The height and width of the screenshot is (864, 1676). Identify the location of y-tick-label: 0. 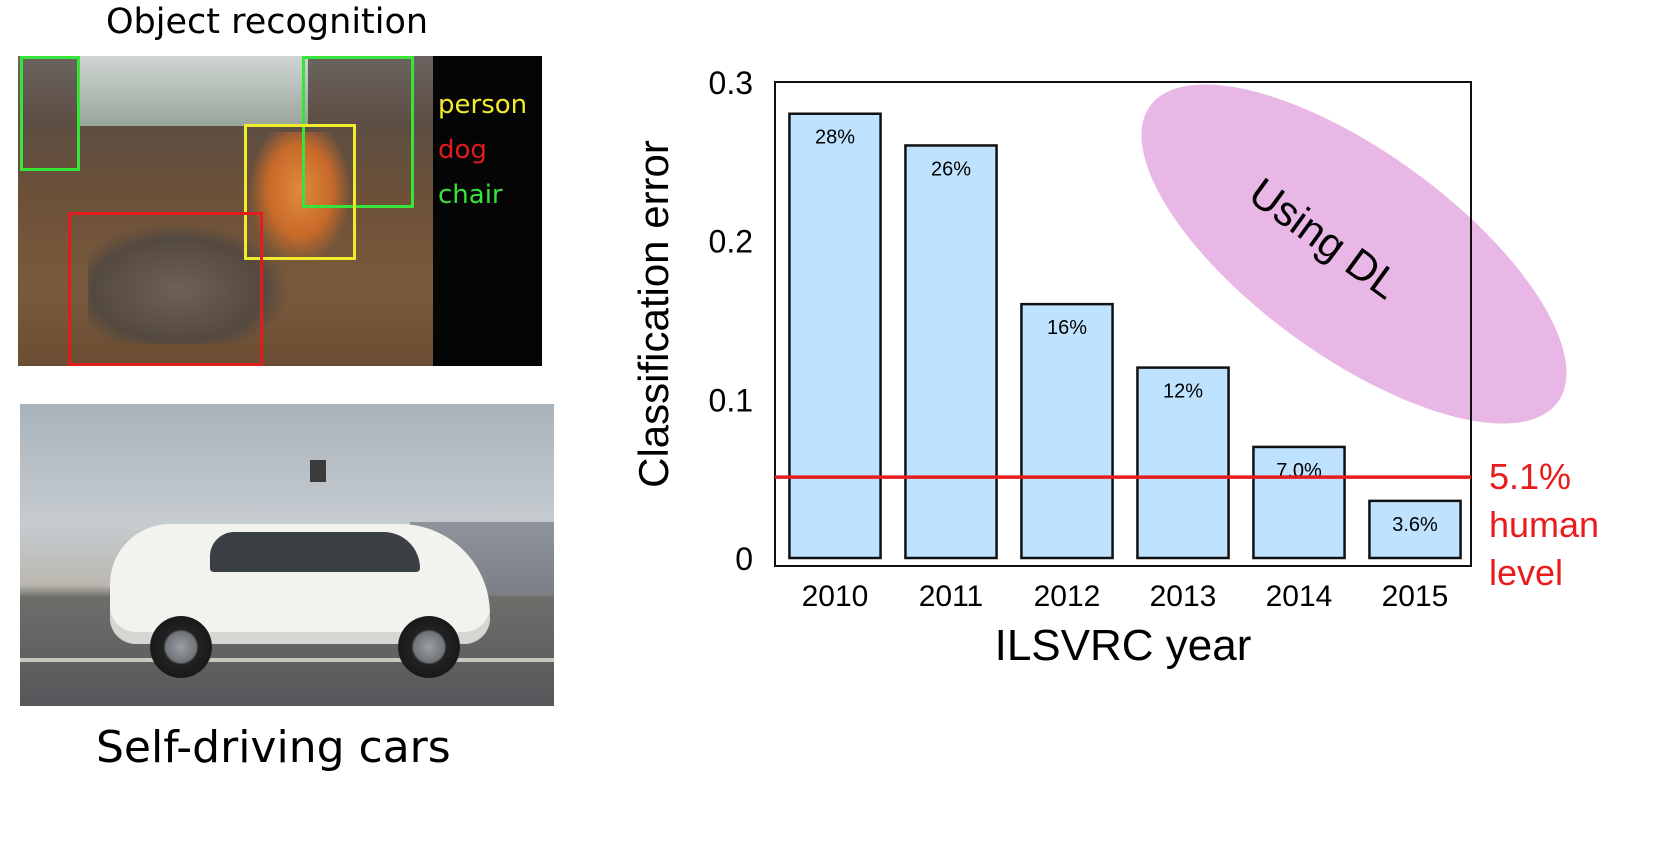
(744, 559).